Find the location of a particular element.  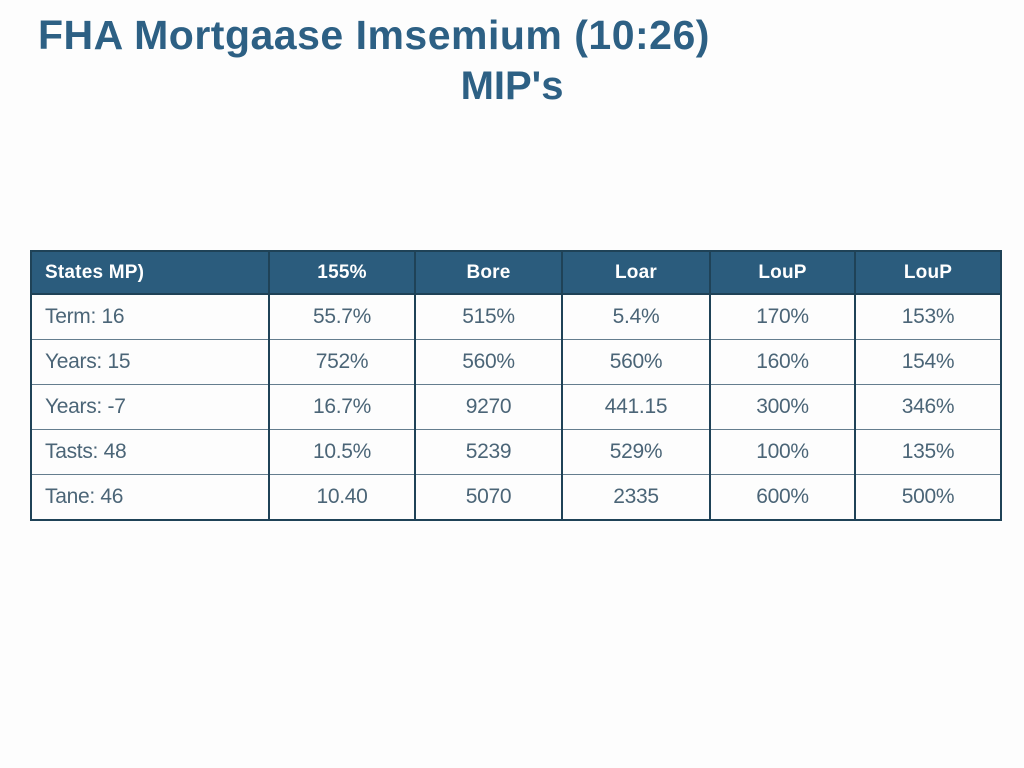

row-label-cell: Term: 16 is located at coordinates (150, 316).